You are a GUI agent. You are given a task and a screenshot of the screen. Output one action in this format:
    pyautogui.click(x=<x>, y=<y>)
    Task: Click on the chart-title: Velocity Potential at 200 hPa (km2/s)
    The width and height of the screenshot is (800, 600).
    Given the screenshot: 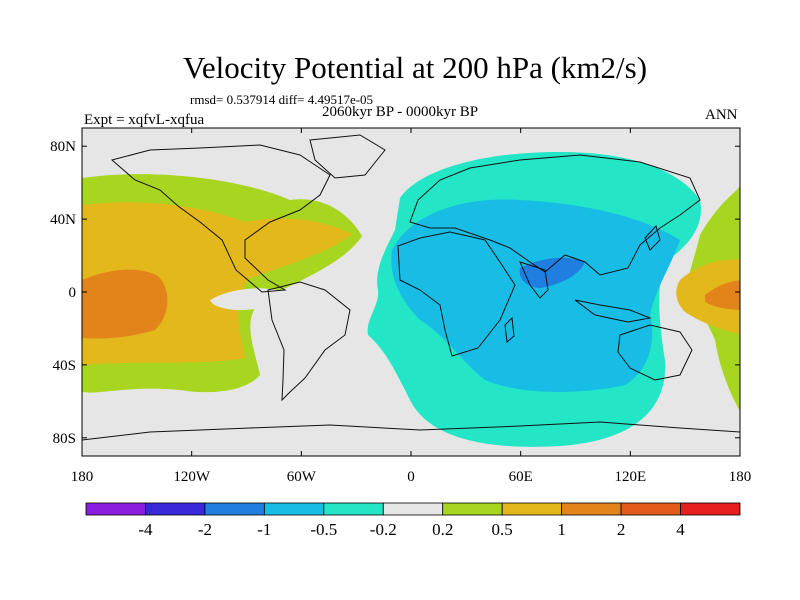 What is the action you would take?
    pyautogui.click(x=415, y=67)
    